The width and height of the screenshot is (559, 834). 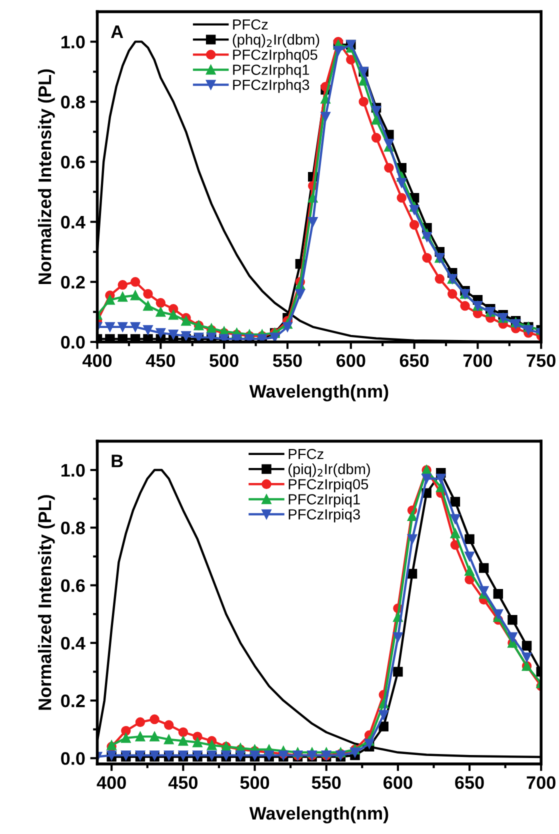 I want to click on annotation: B, so click(x=117, y=461).